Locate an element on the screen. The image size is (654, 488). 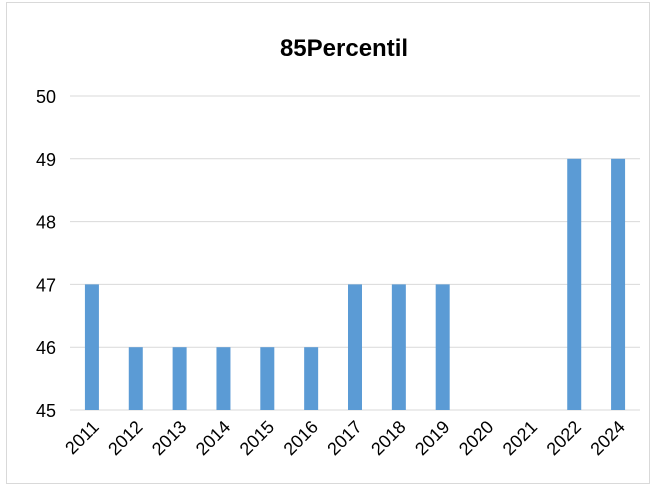
y-tick-label: 47 is located at coordinates (46, 285).